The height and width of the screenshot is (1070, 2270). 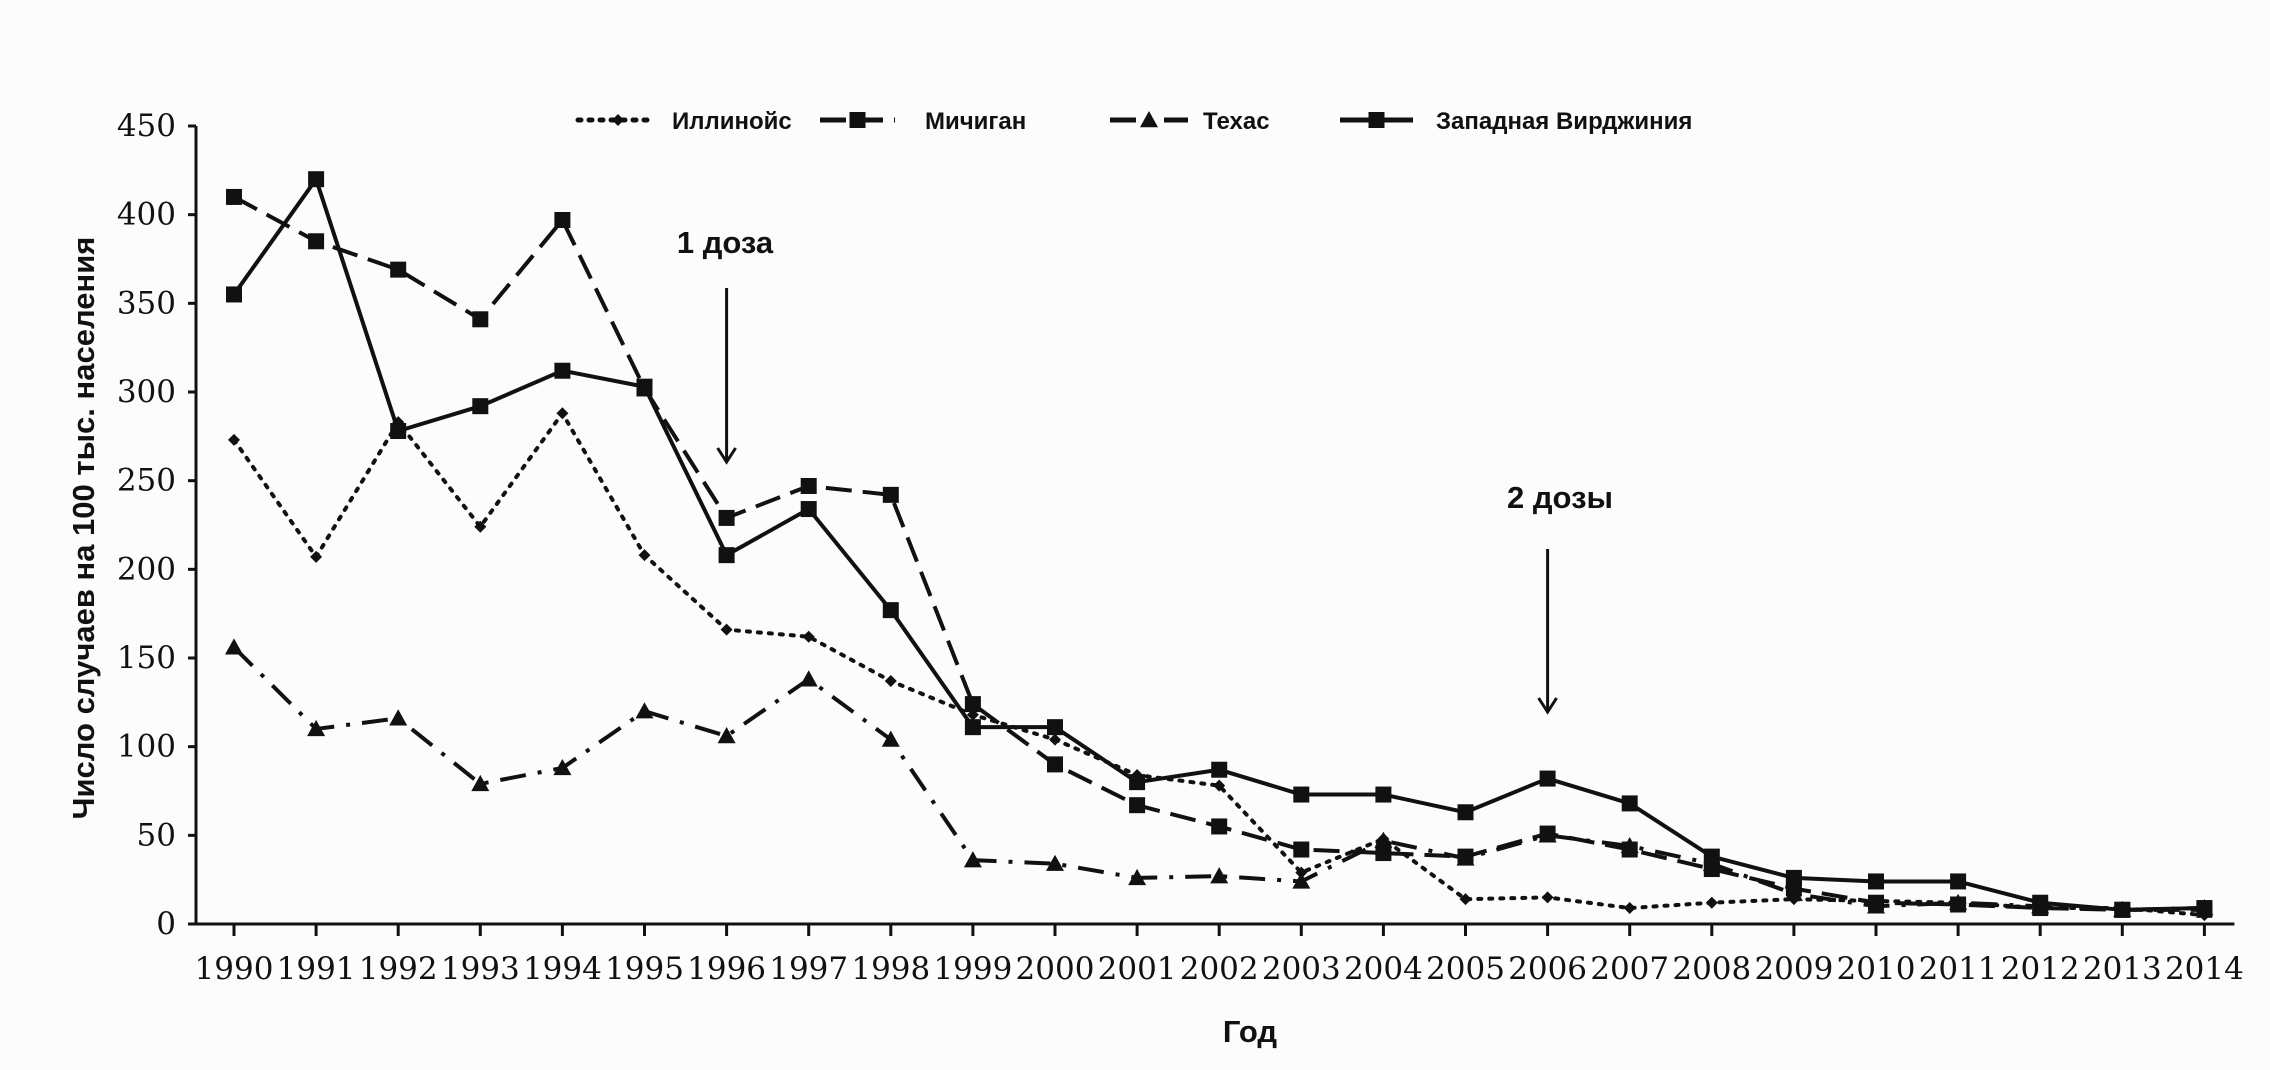 What do you see at coordinates (1793, 969) in the screenshot?
I see `x-tick-label: 2009` at bounding box center [1793, 969].